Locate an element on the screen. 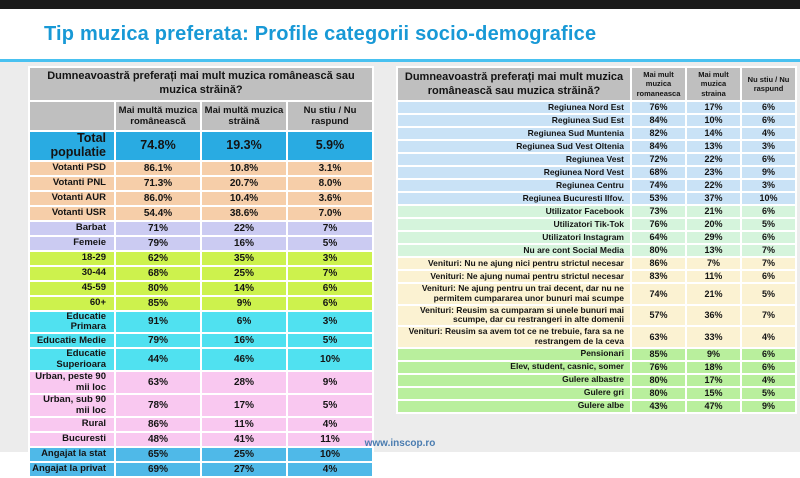 This screenshot has height=478, width=800. value-cell: 21% is located at coordinates (713, 212).